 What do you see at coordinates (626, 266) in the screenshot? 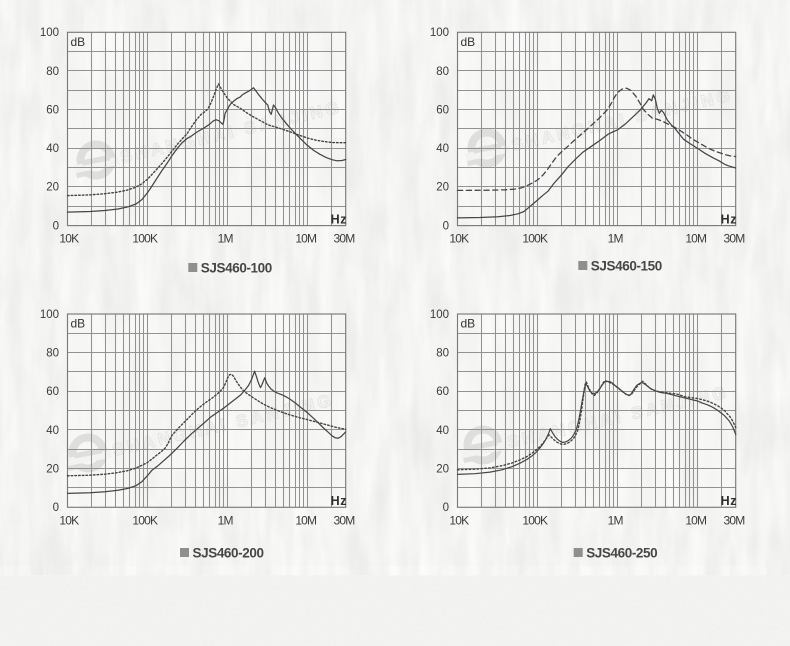
I see `svg-text: SJS460-150` at bounding box center [626, 266].